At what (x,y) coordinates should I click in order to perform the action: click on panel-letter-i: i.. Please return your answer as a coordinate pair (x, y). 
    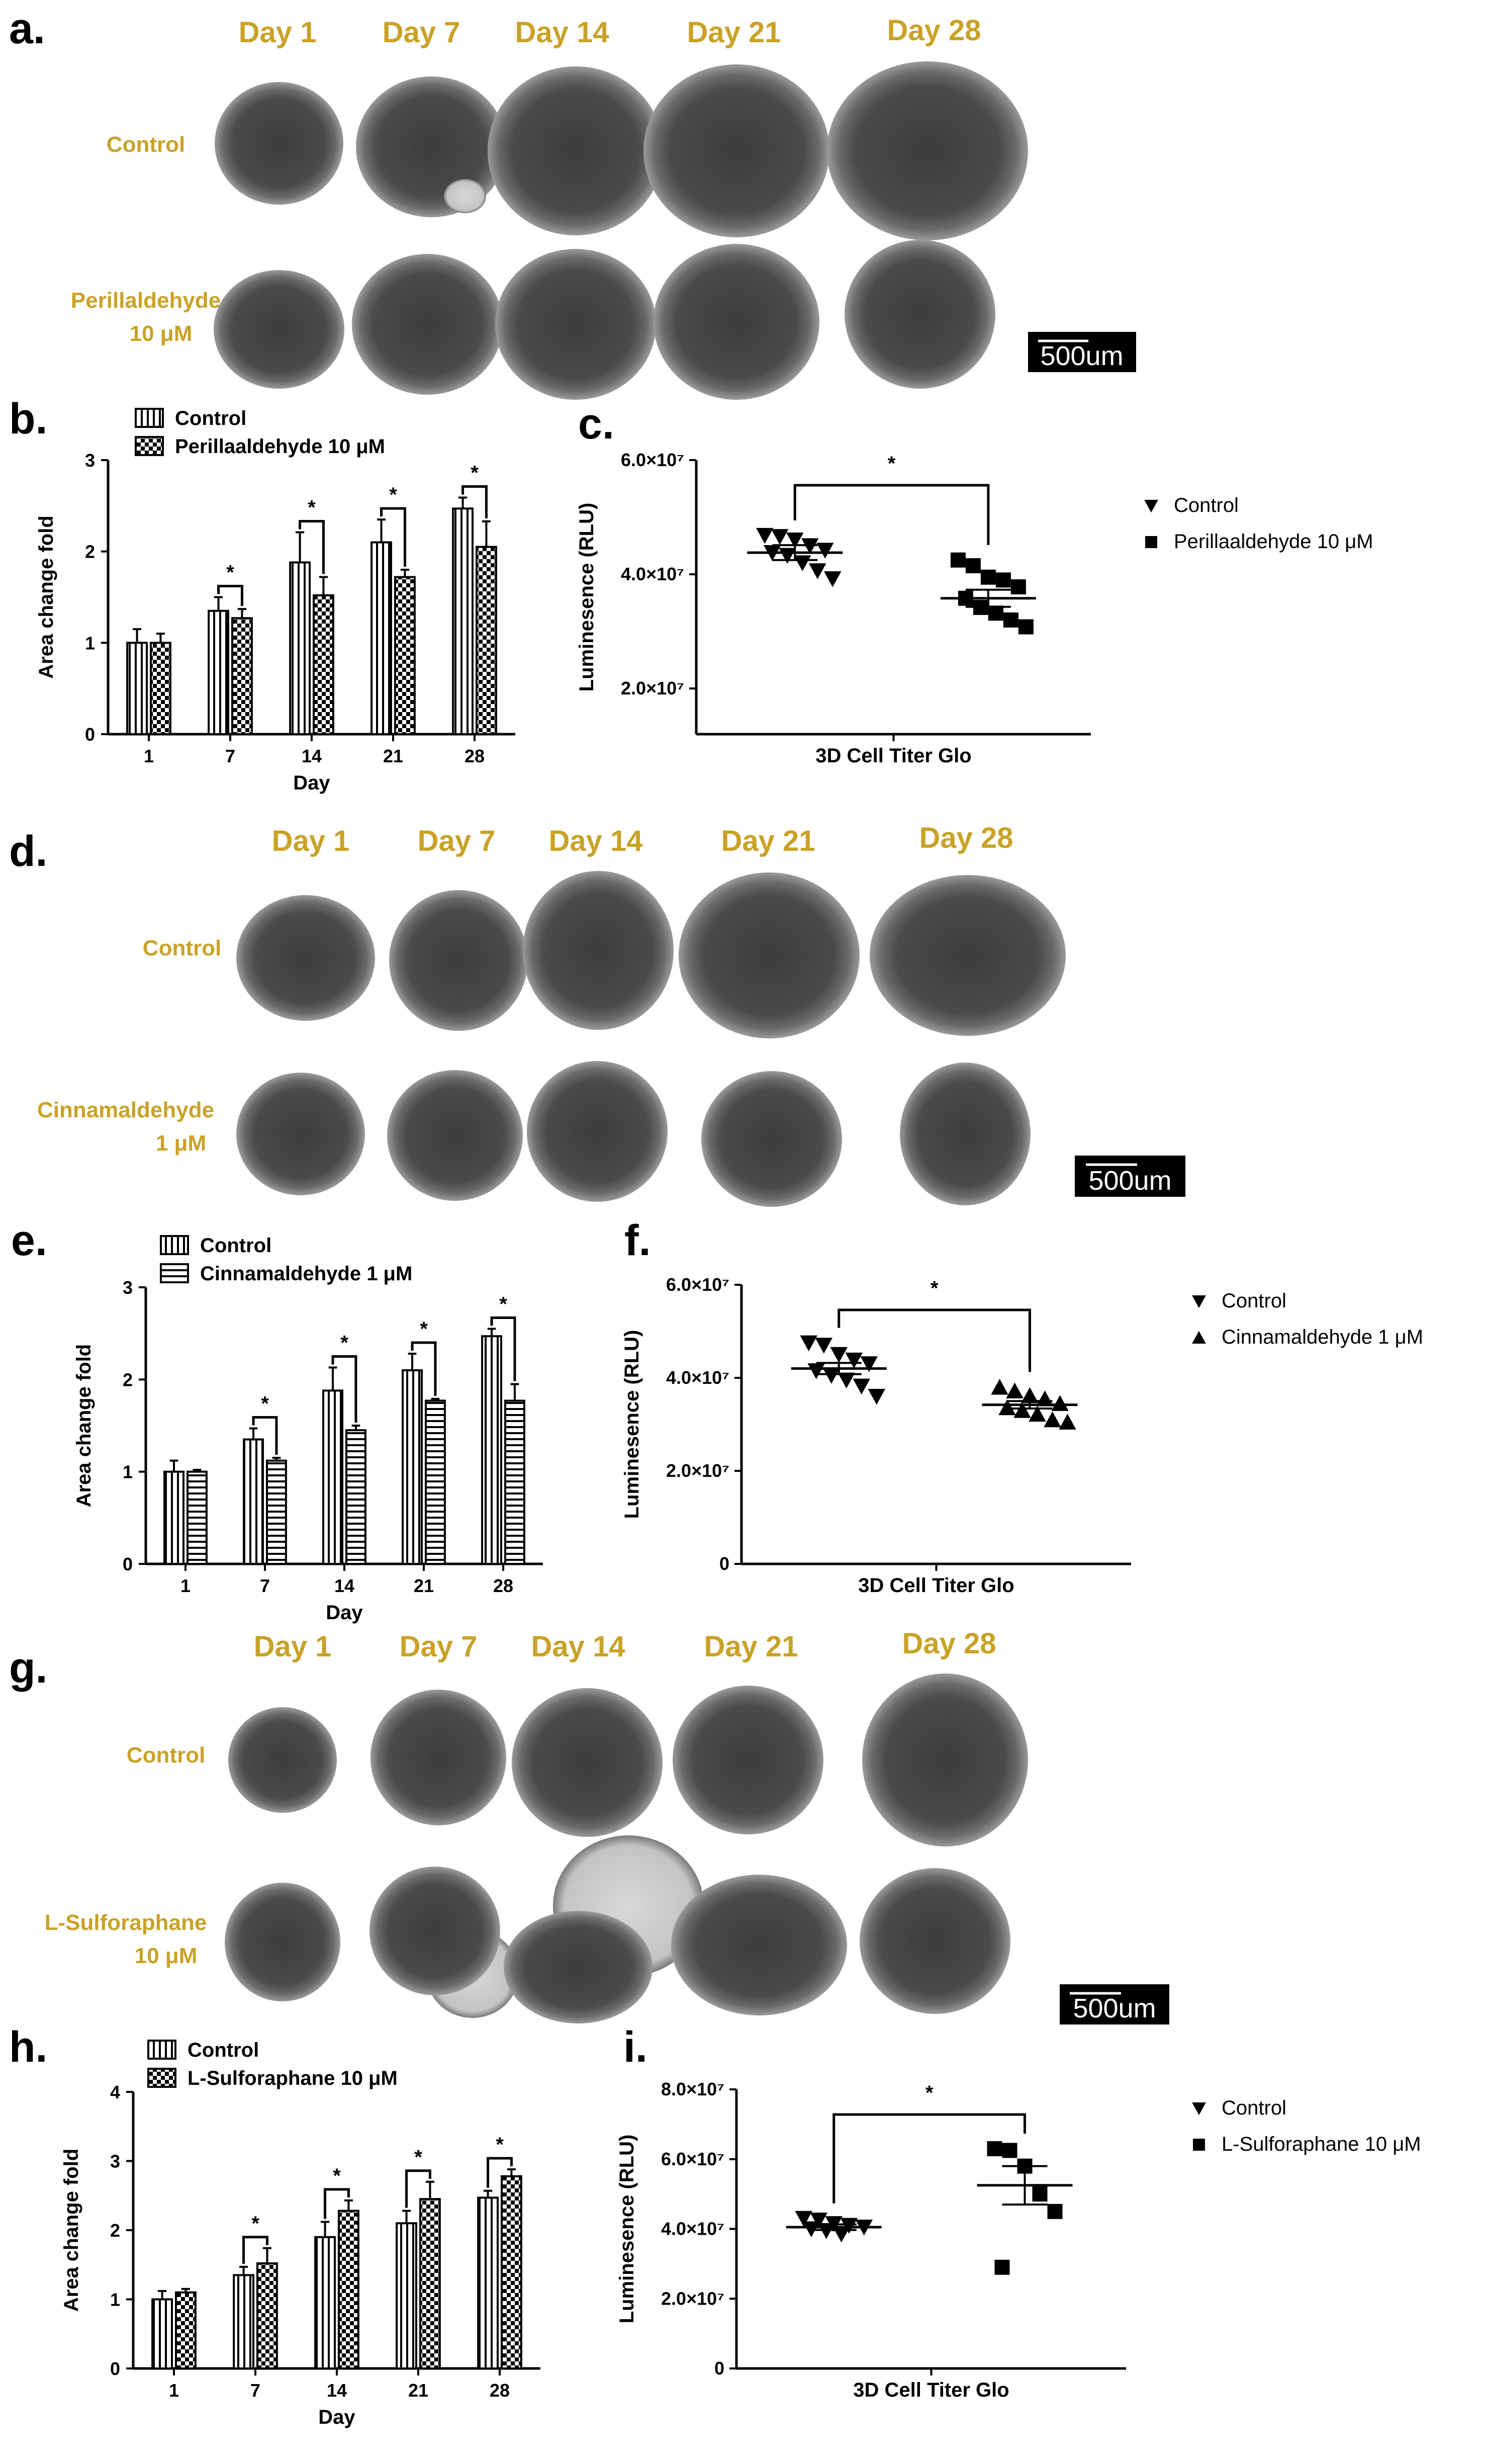
    Looking at the image, I should click on (635, 2047).